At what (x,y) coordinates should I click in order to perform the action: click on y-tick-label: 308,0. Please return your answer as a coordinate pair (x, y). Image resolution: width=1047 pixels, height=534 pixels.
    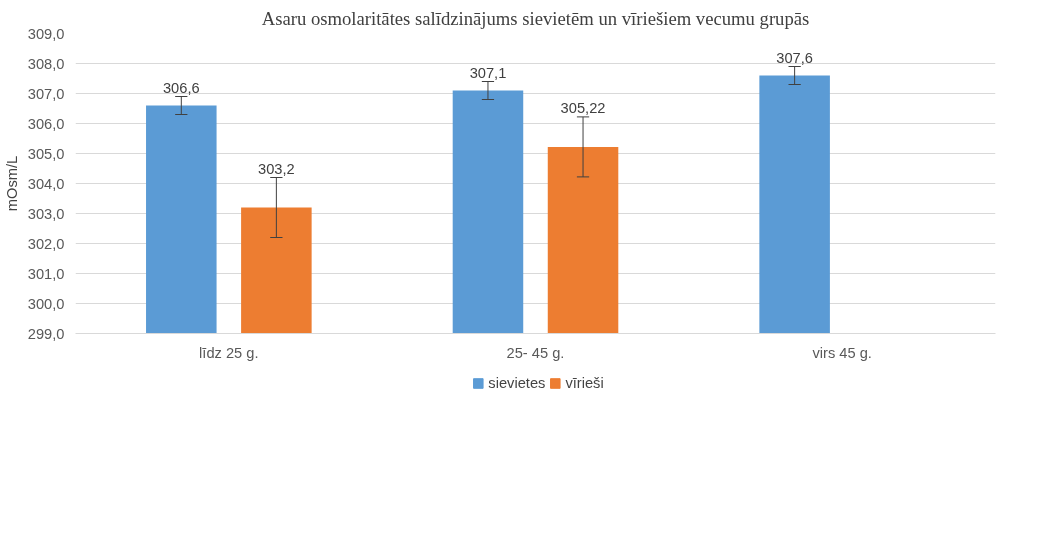
    Looking at the image, I should click on (46, 63).